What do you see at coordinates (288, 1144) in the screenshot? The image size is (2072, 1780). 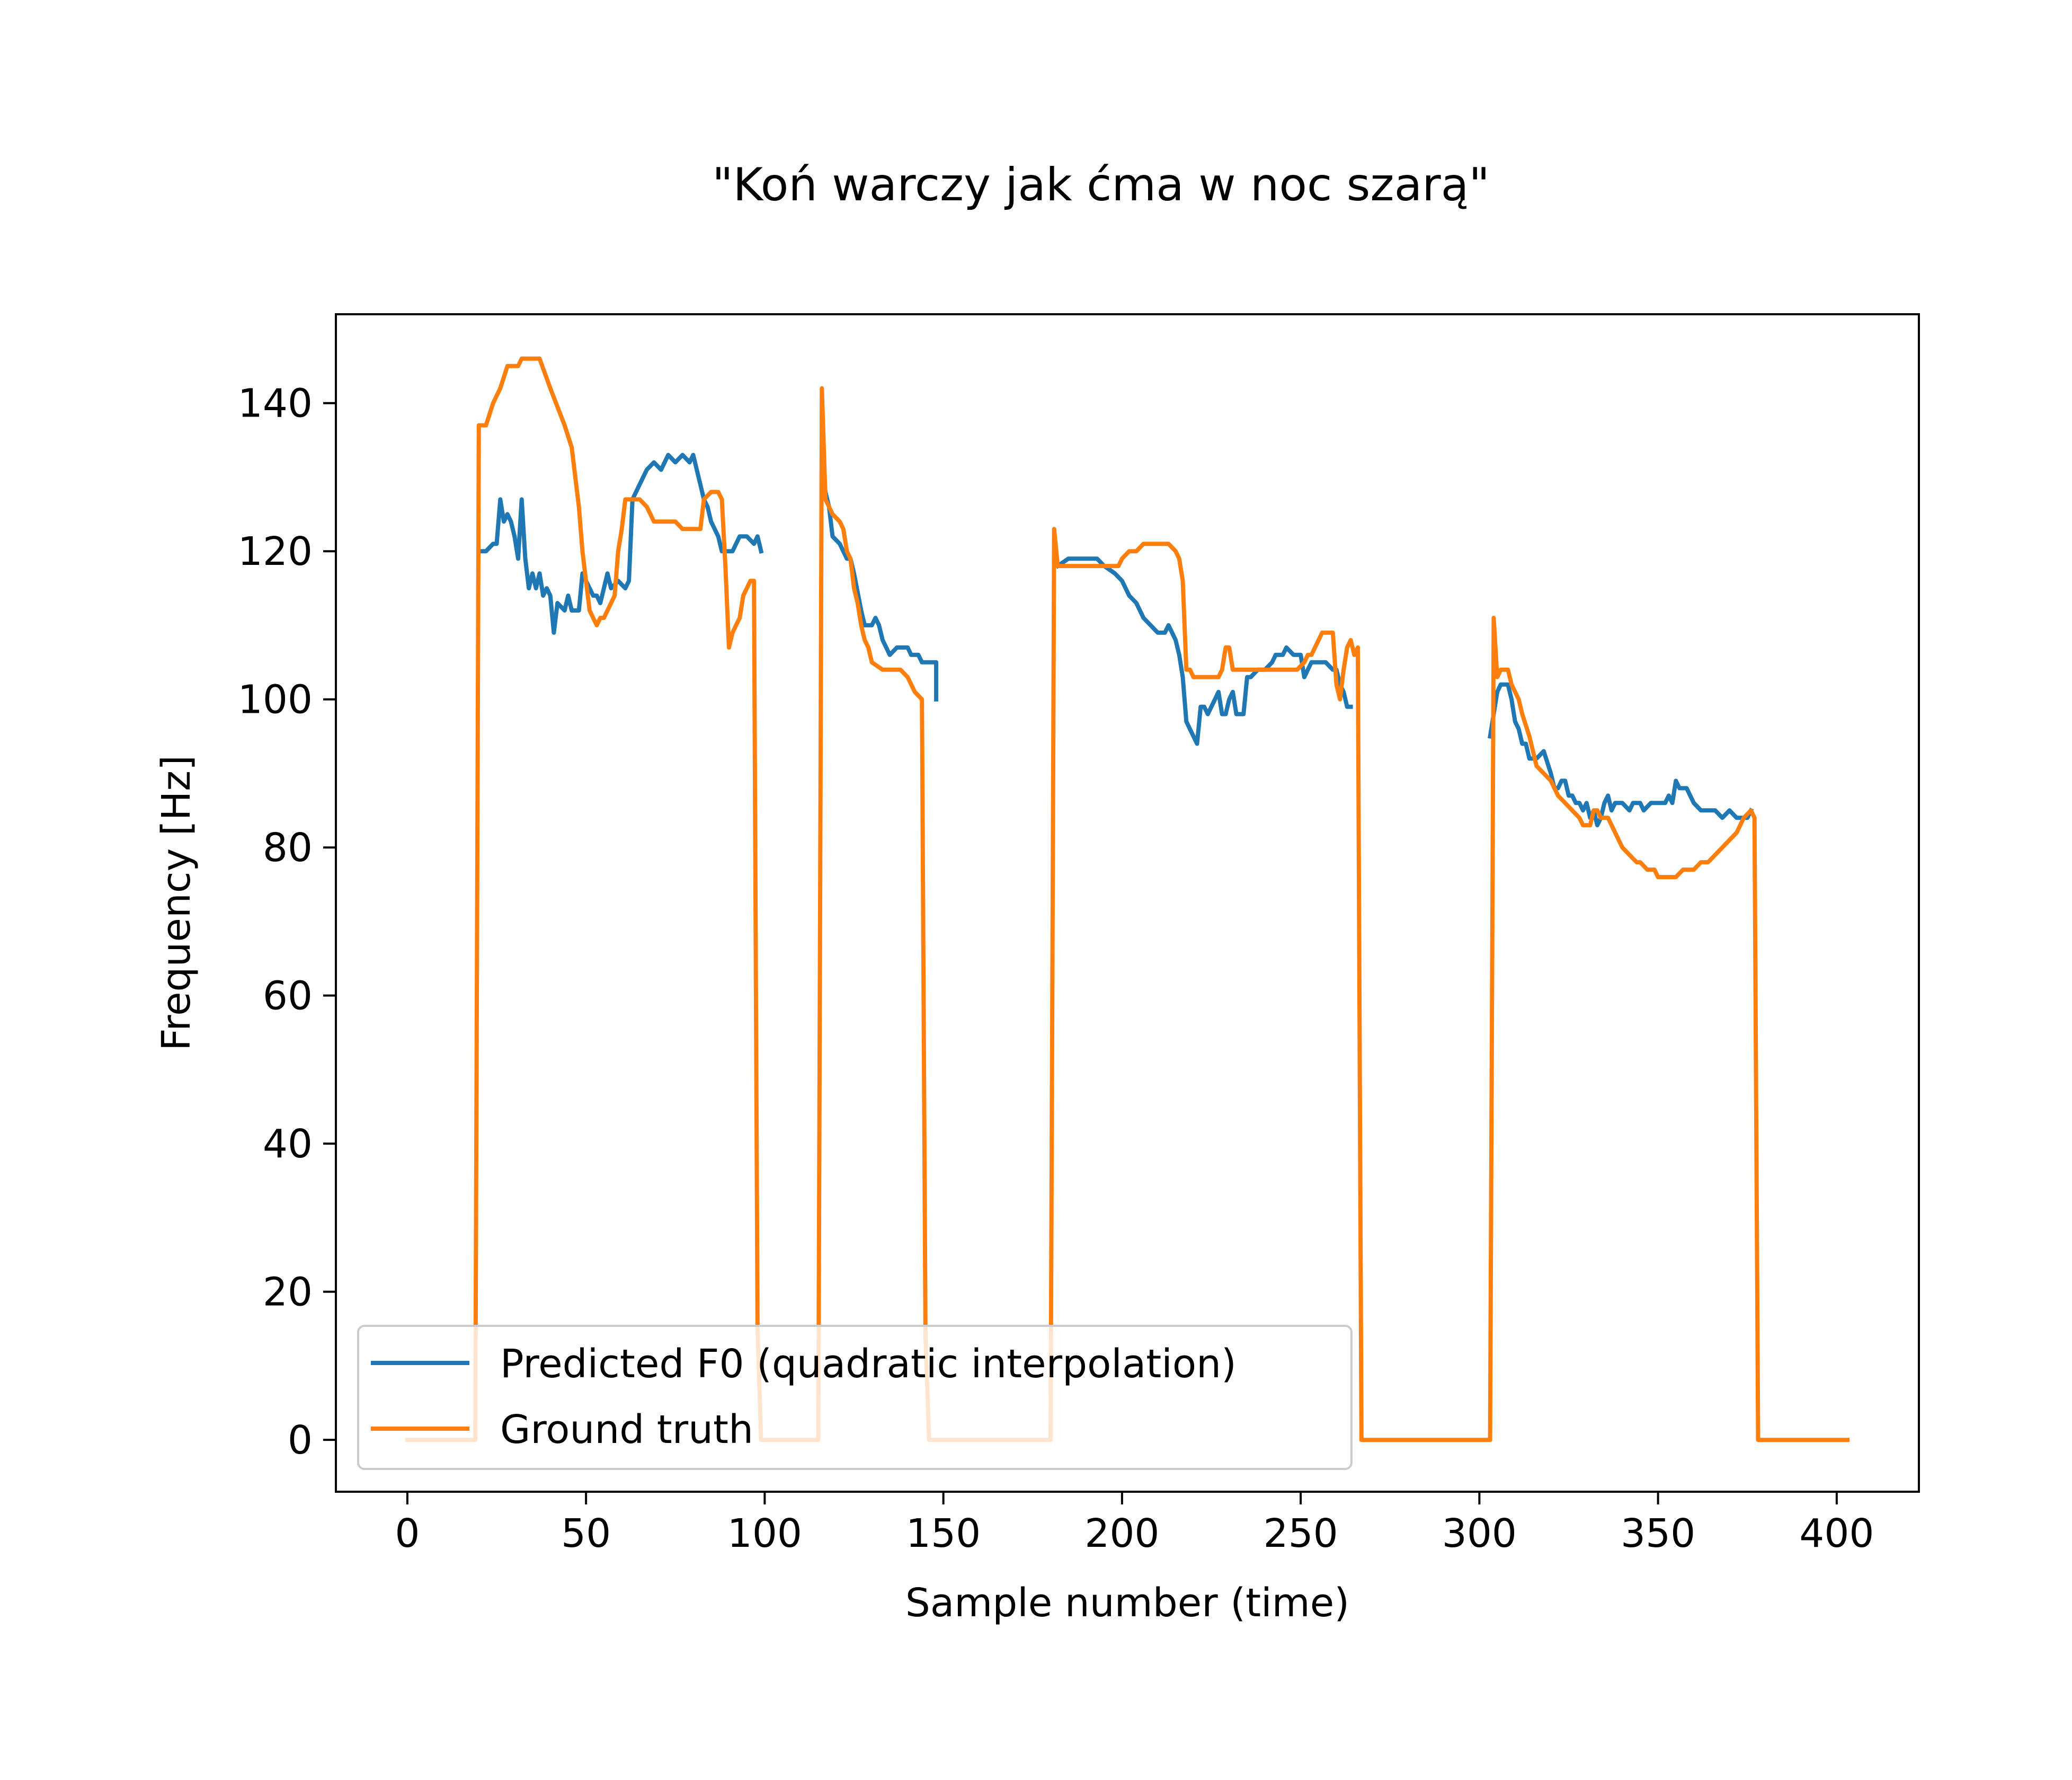 I see `y-tick-label: 40` at bounding box center [288, 1144].